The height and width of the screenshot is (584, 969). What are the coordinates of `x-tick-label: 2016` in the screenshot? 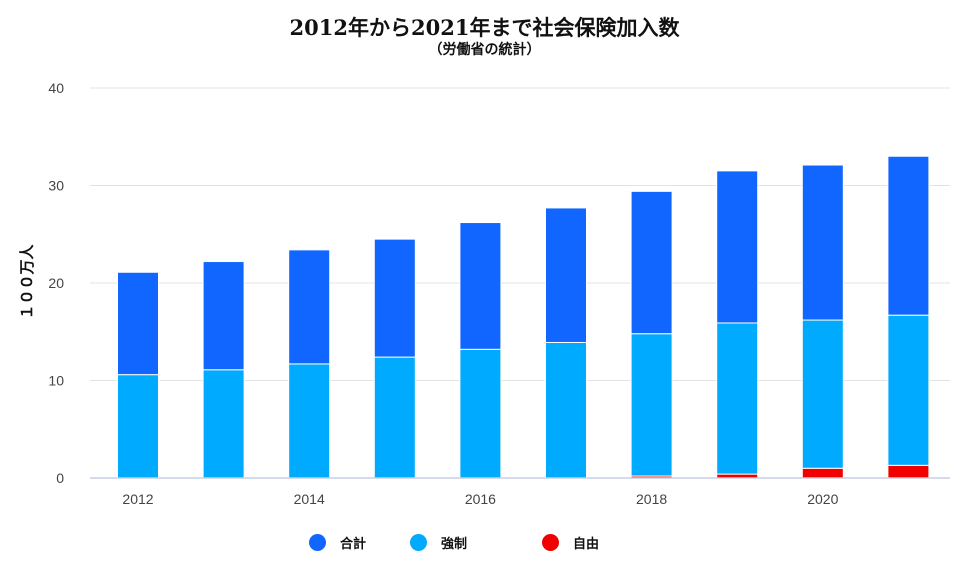 It's located at (480, 499).